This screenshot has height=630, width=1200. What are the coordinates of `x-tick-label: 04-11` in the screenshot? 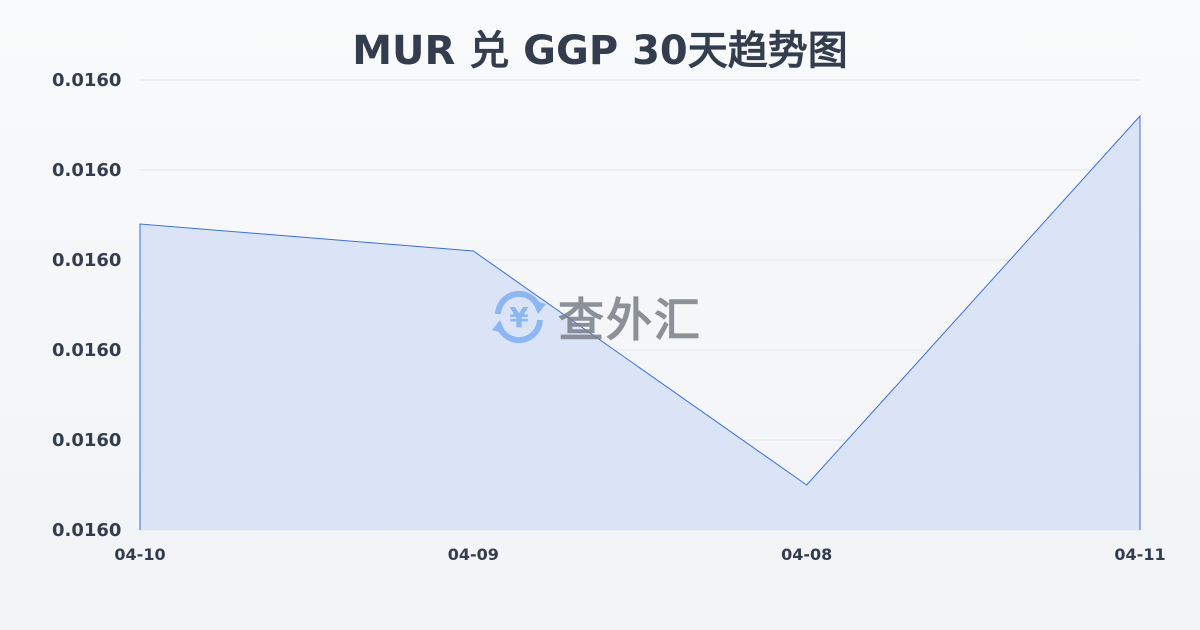 It's located at (1139, 554).